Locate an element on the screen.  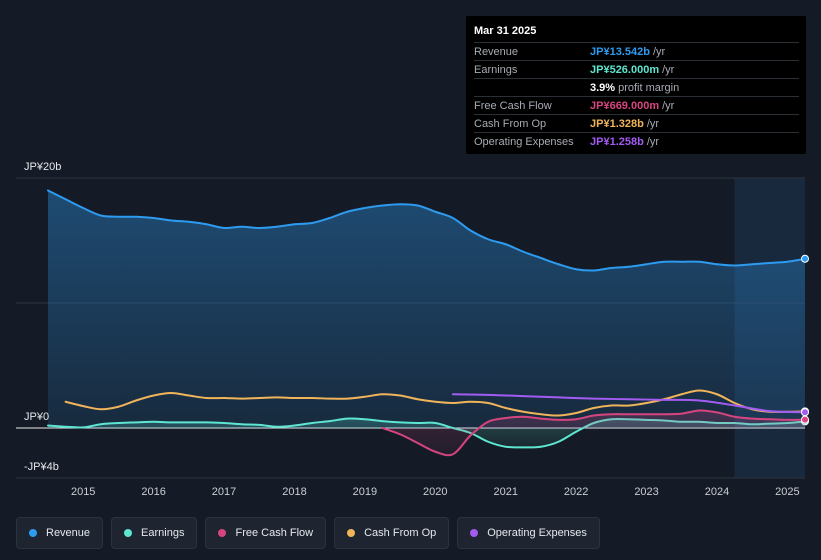
tooltip-row: Earnings JP¥526.000m/yr is located at coordinates (636, 69).